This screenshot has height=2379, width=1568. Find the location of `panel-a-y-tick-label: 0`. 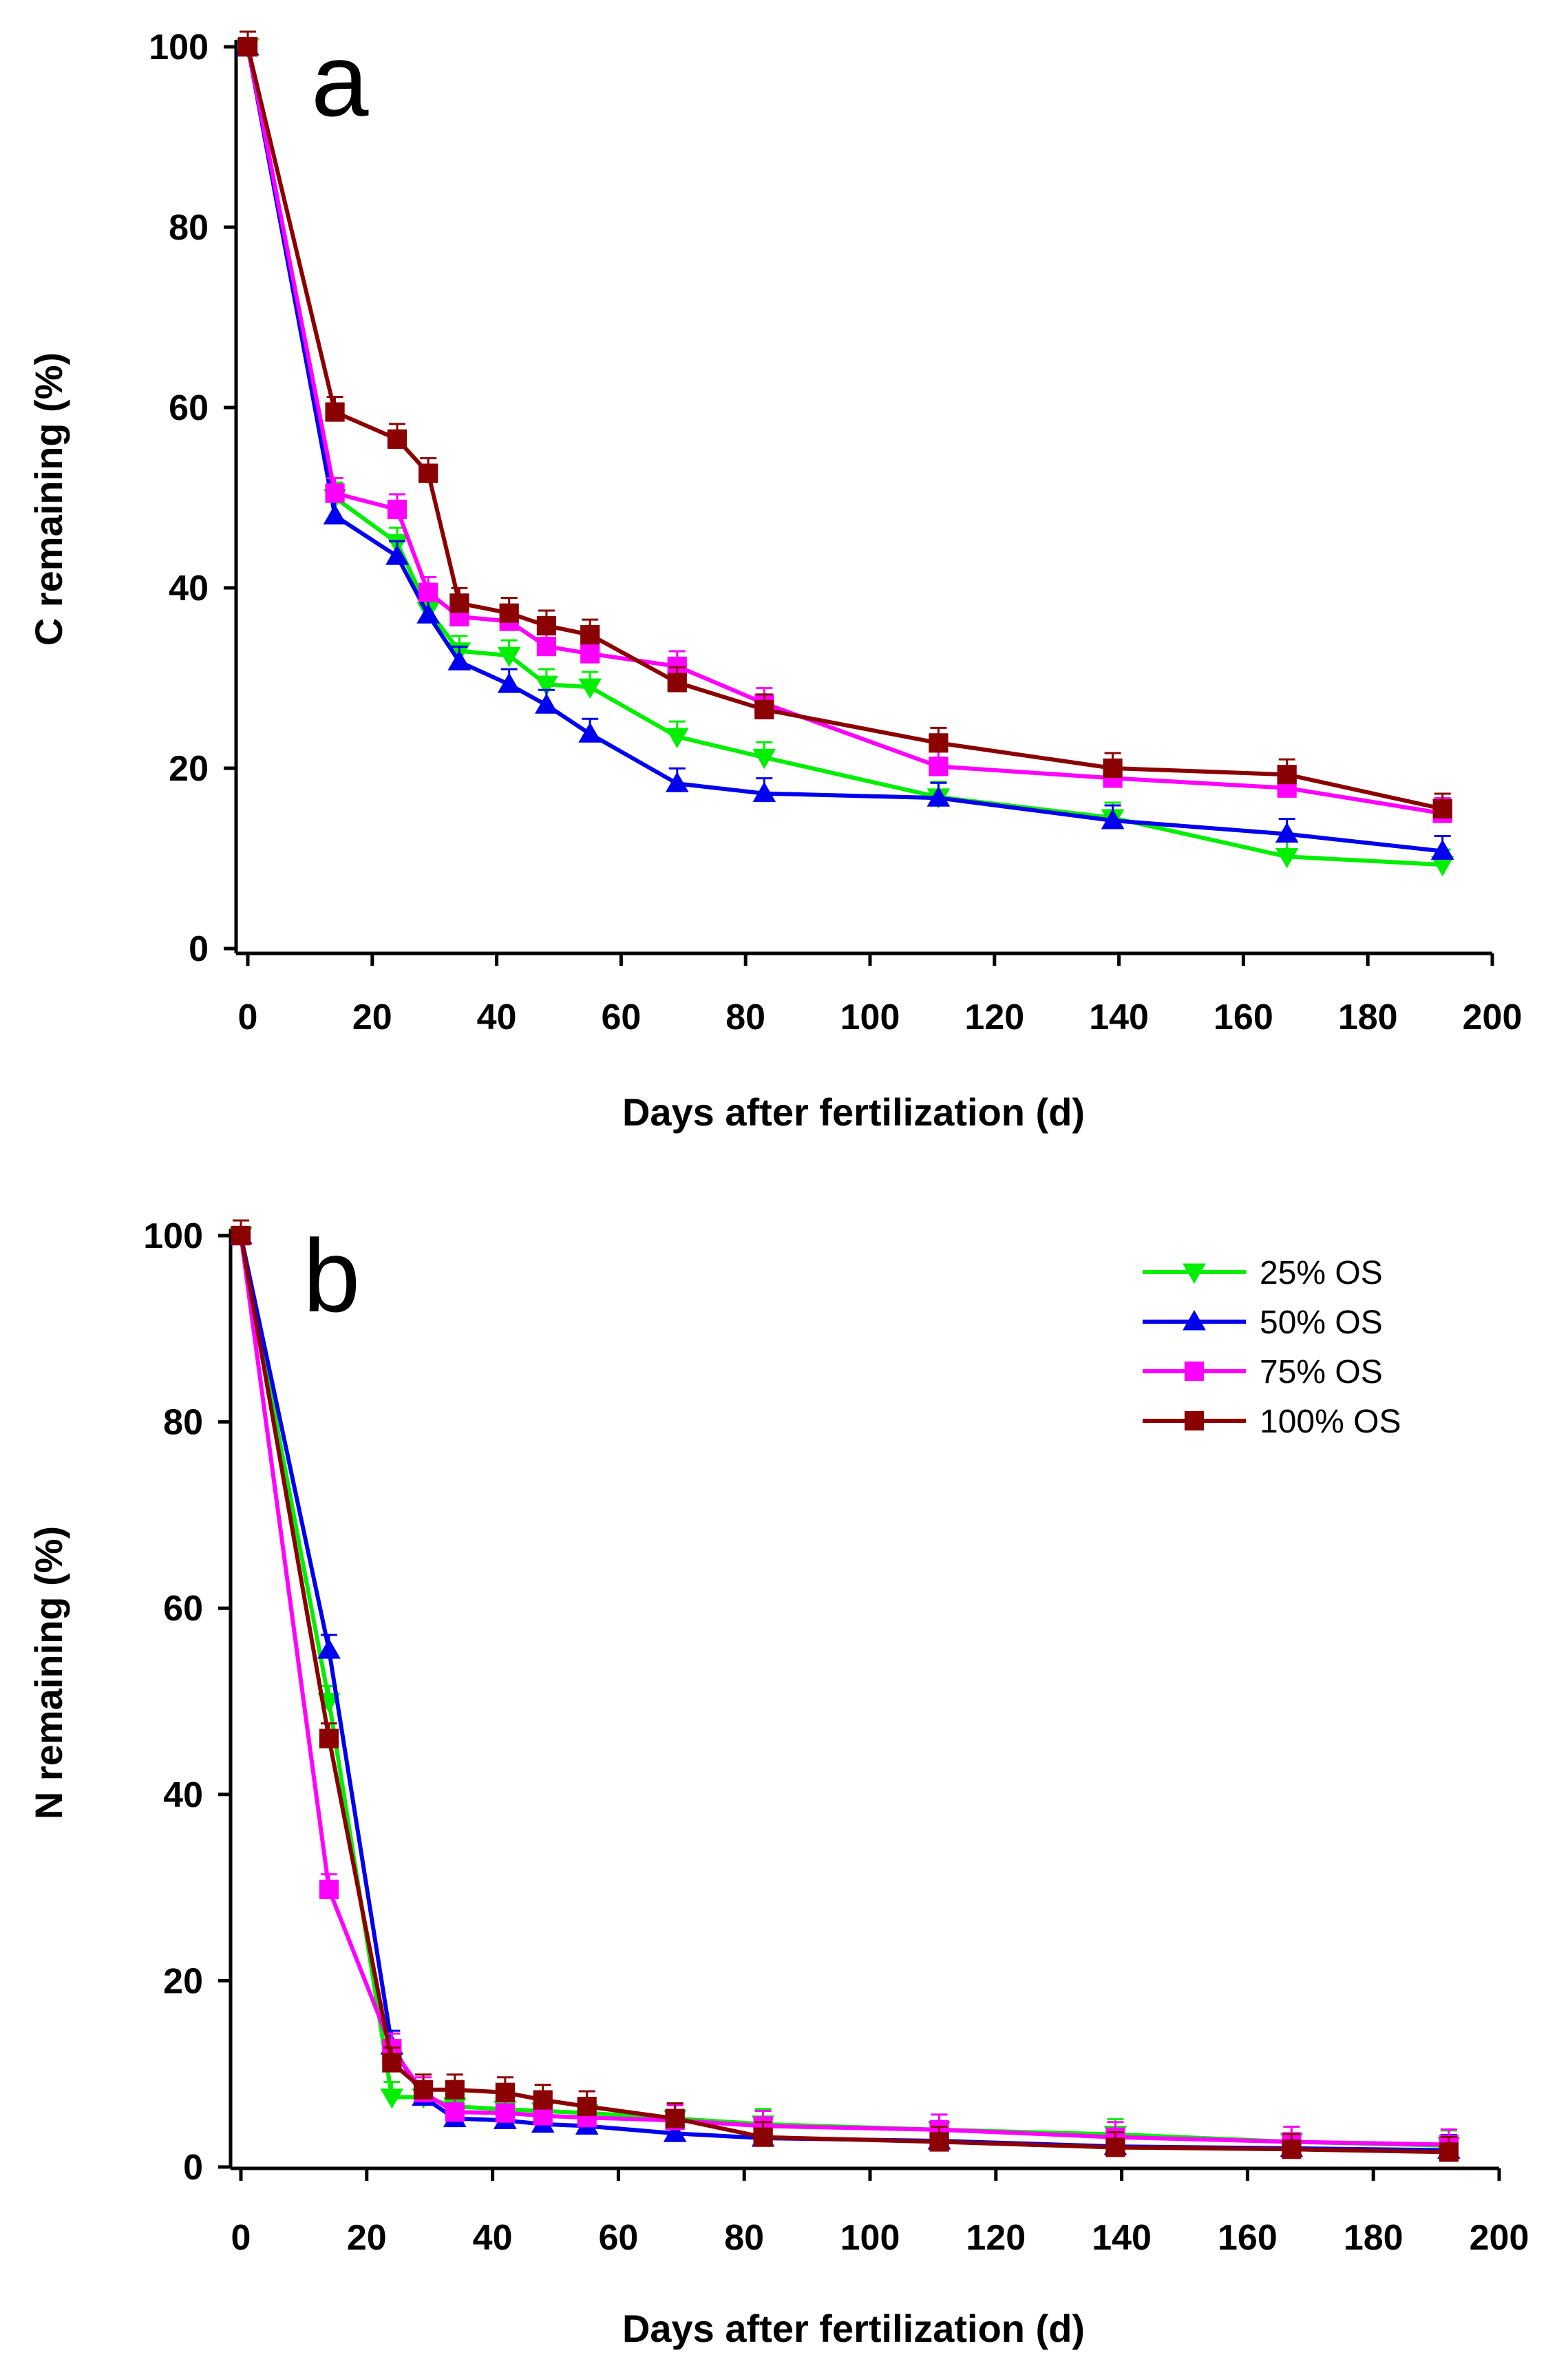

panel-a-y-tick-label: 0 is located at coordinates (199, 949).